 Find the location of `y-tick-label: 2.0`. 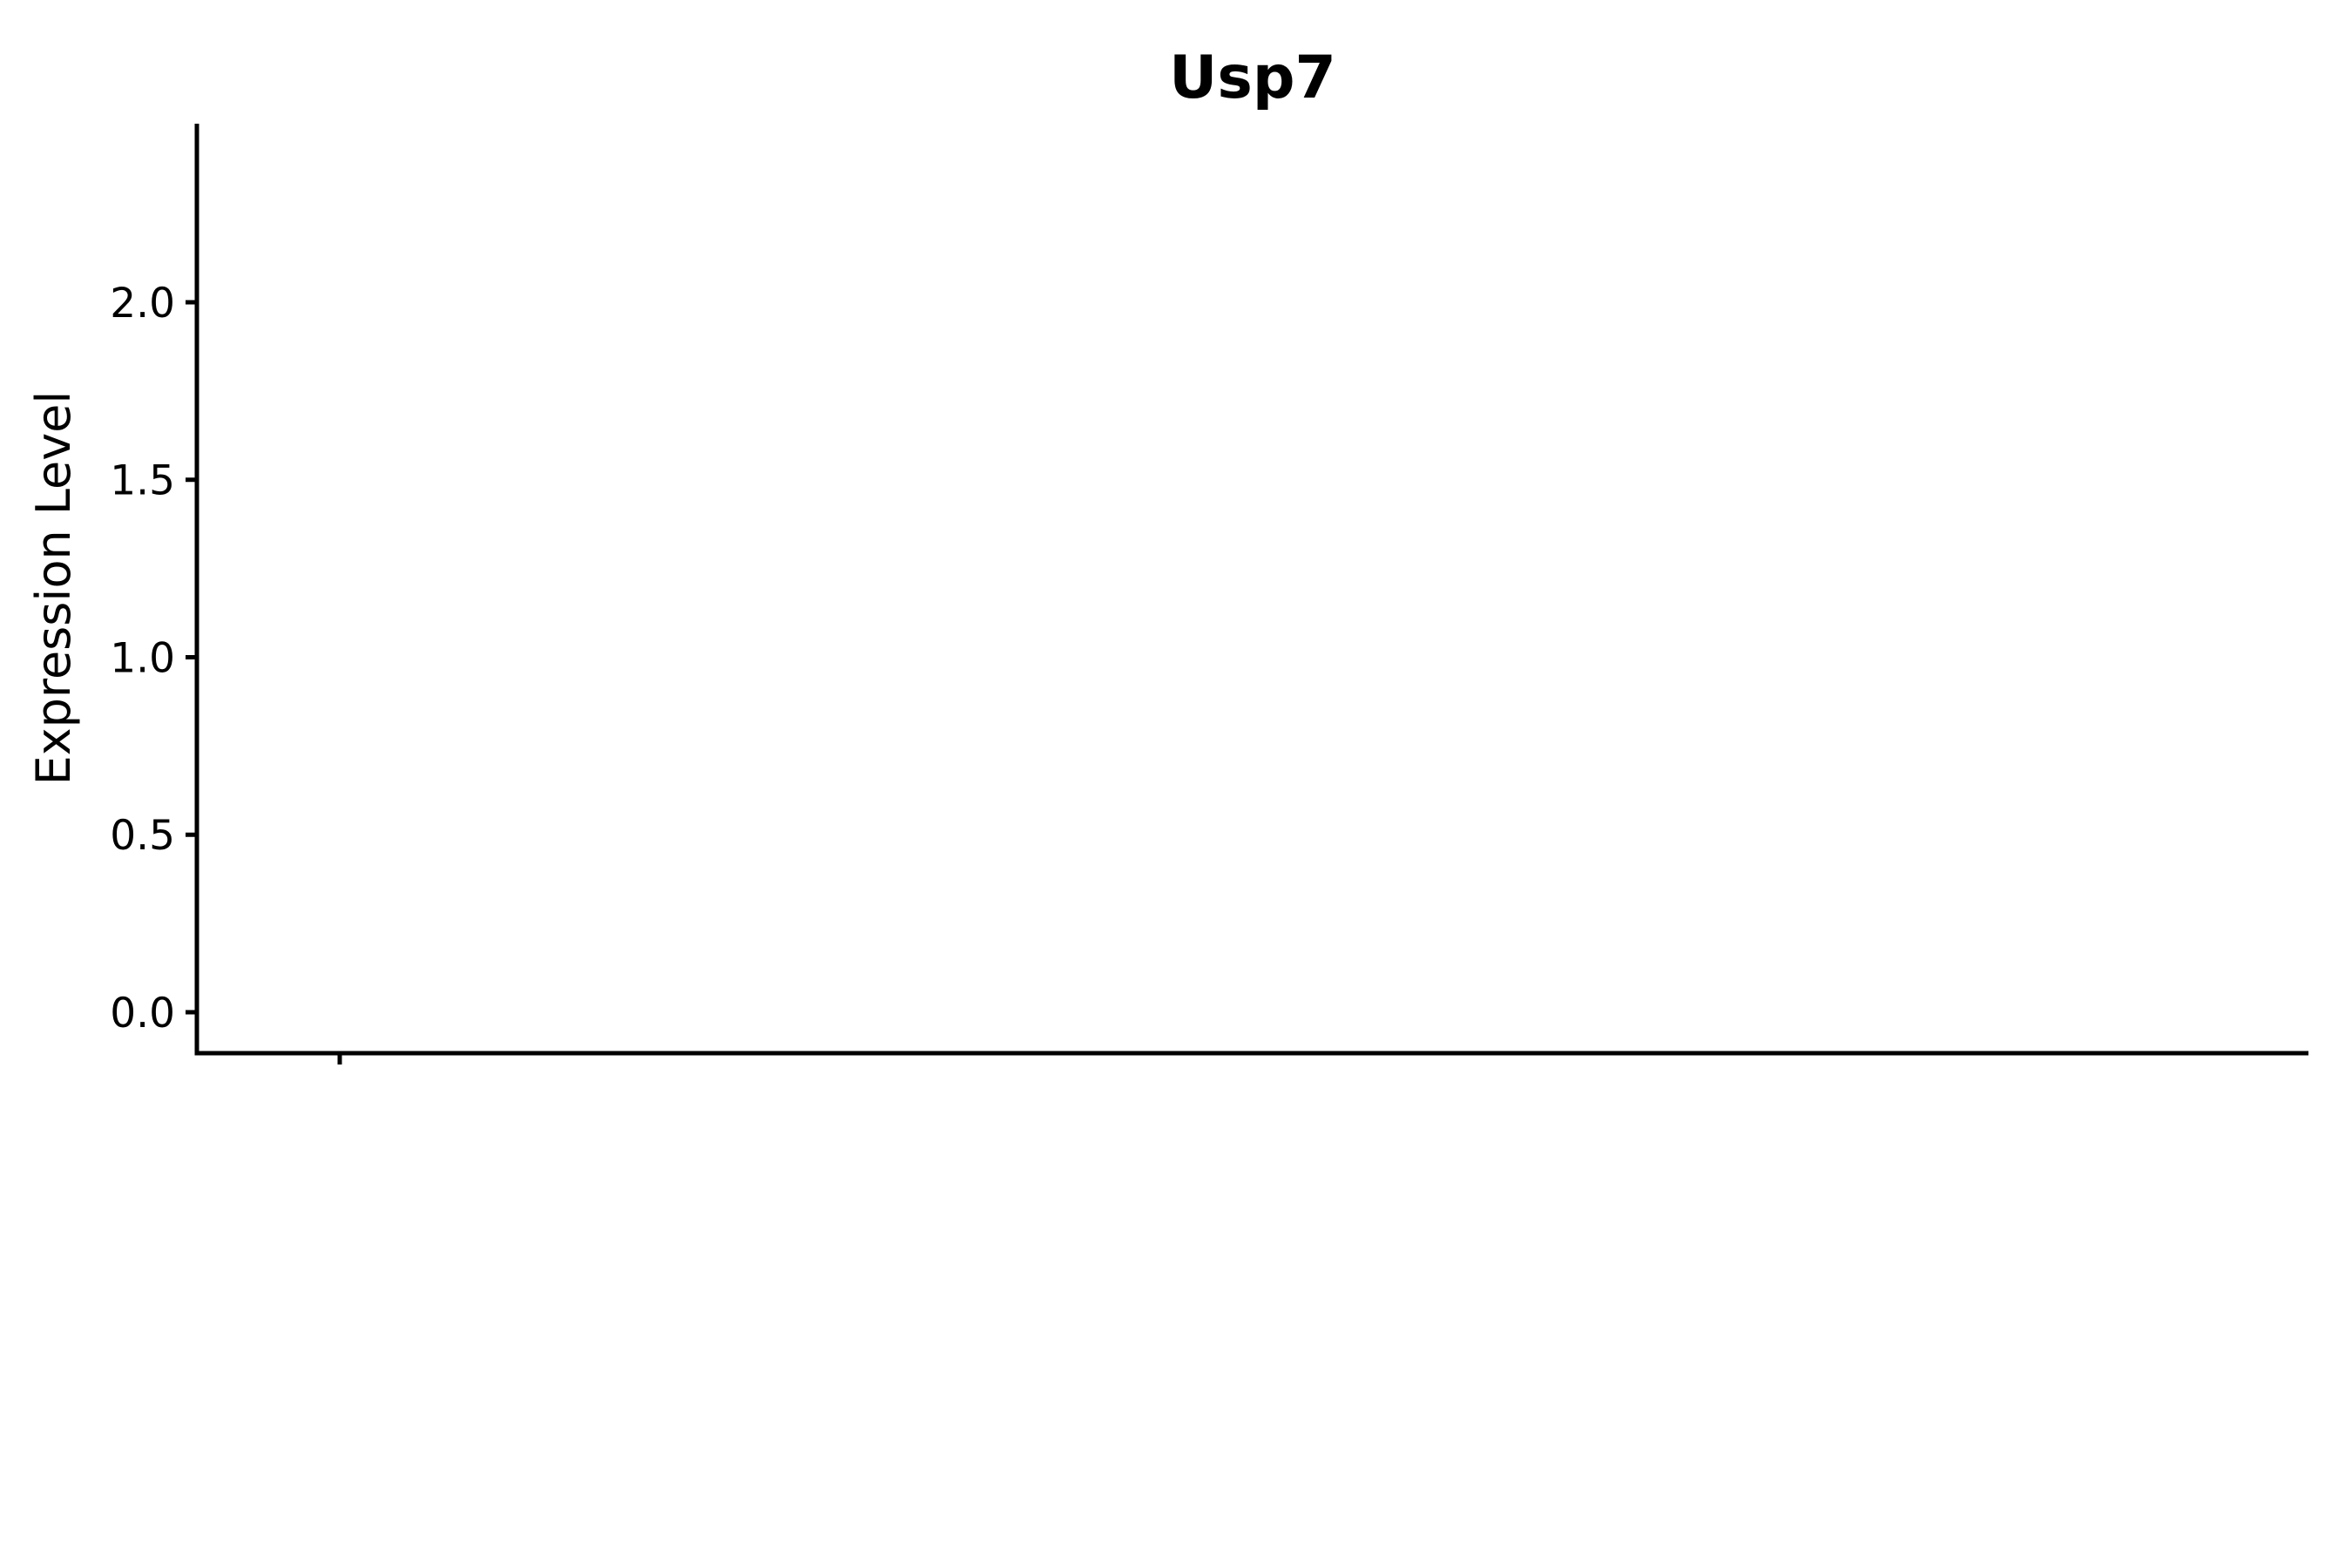

y-tick-label: 2.0 is located at coordinates (142, 304).